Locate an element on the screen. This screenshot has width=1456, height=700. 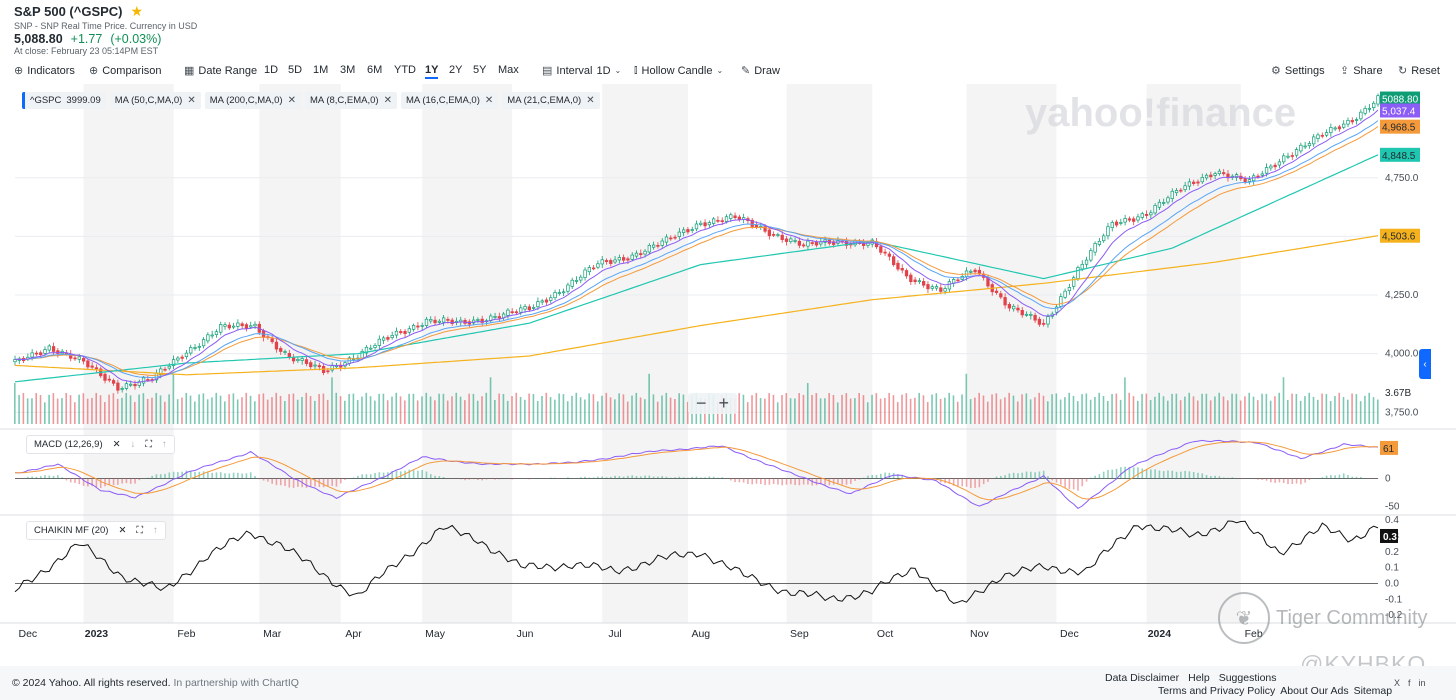
range-max: Max is located at coordinates (508, 70).